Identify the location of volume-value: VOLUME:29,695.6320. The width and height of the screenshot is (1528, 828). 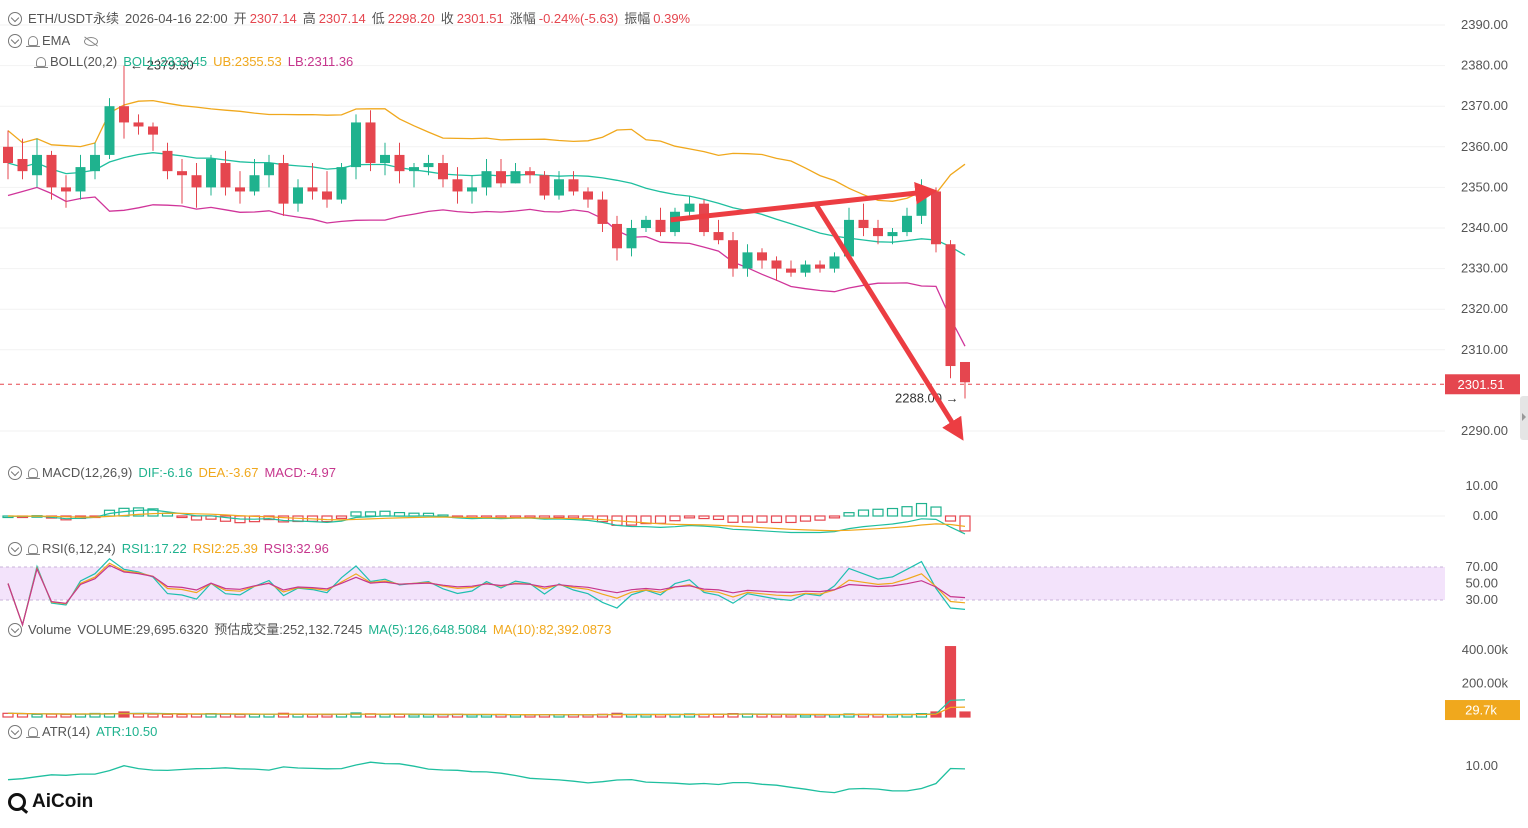
(143, 629).